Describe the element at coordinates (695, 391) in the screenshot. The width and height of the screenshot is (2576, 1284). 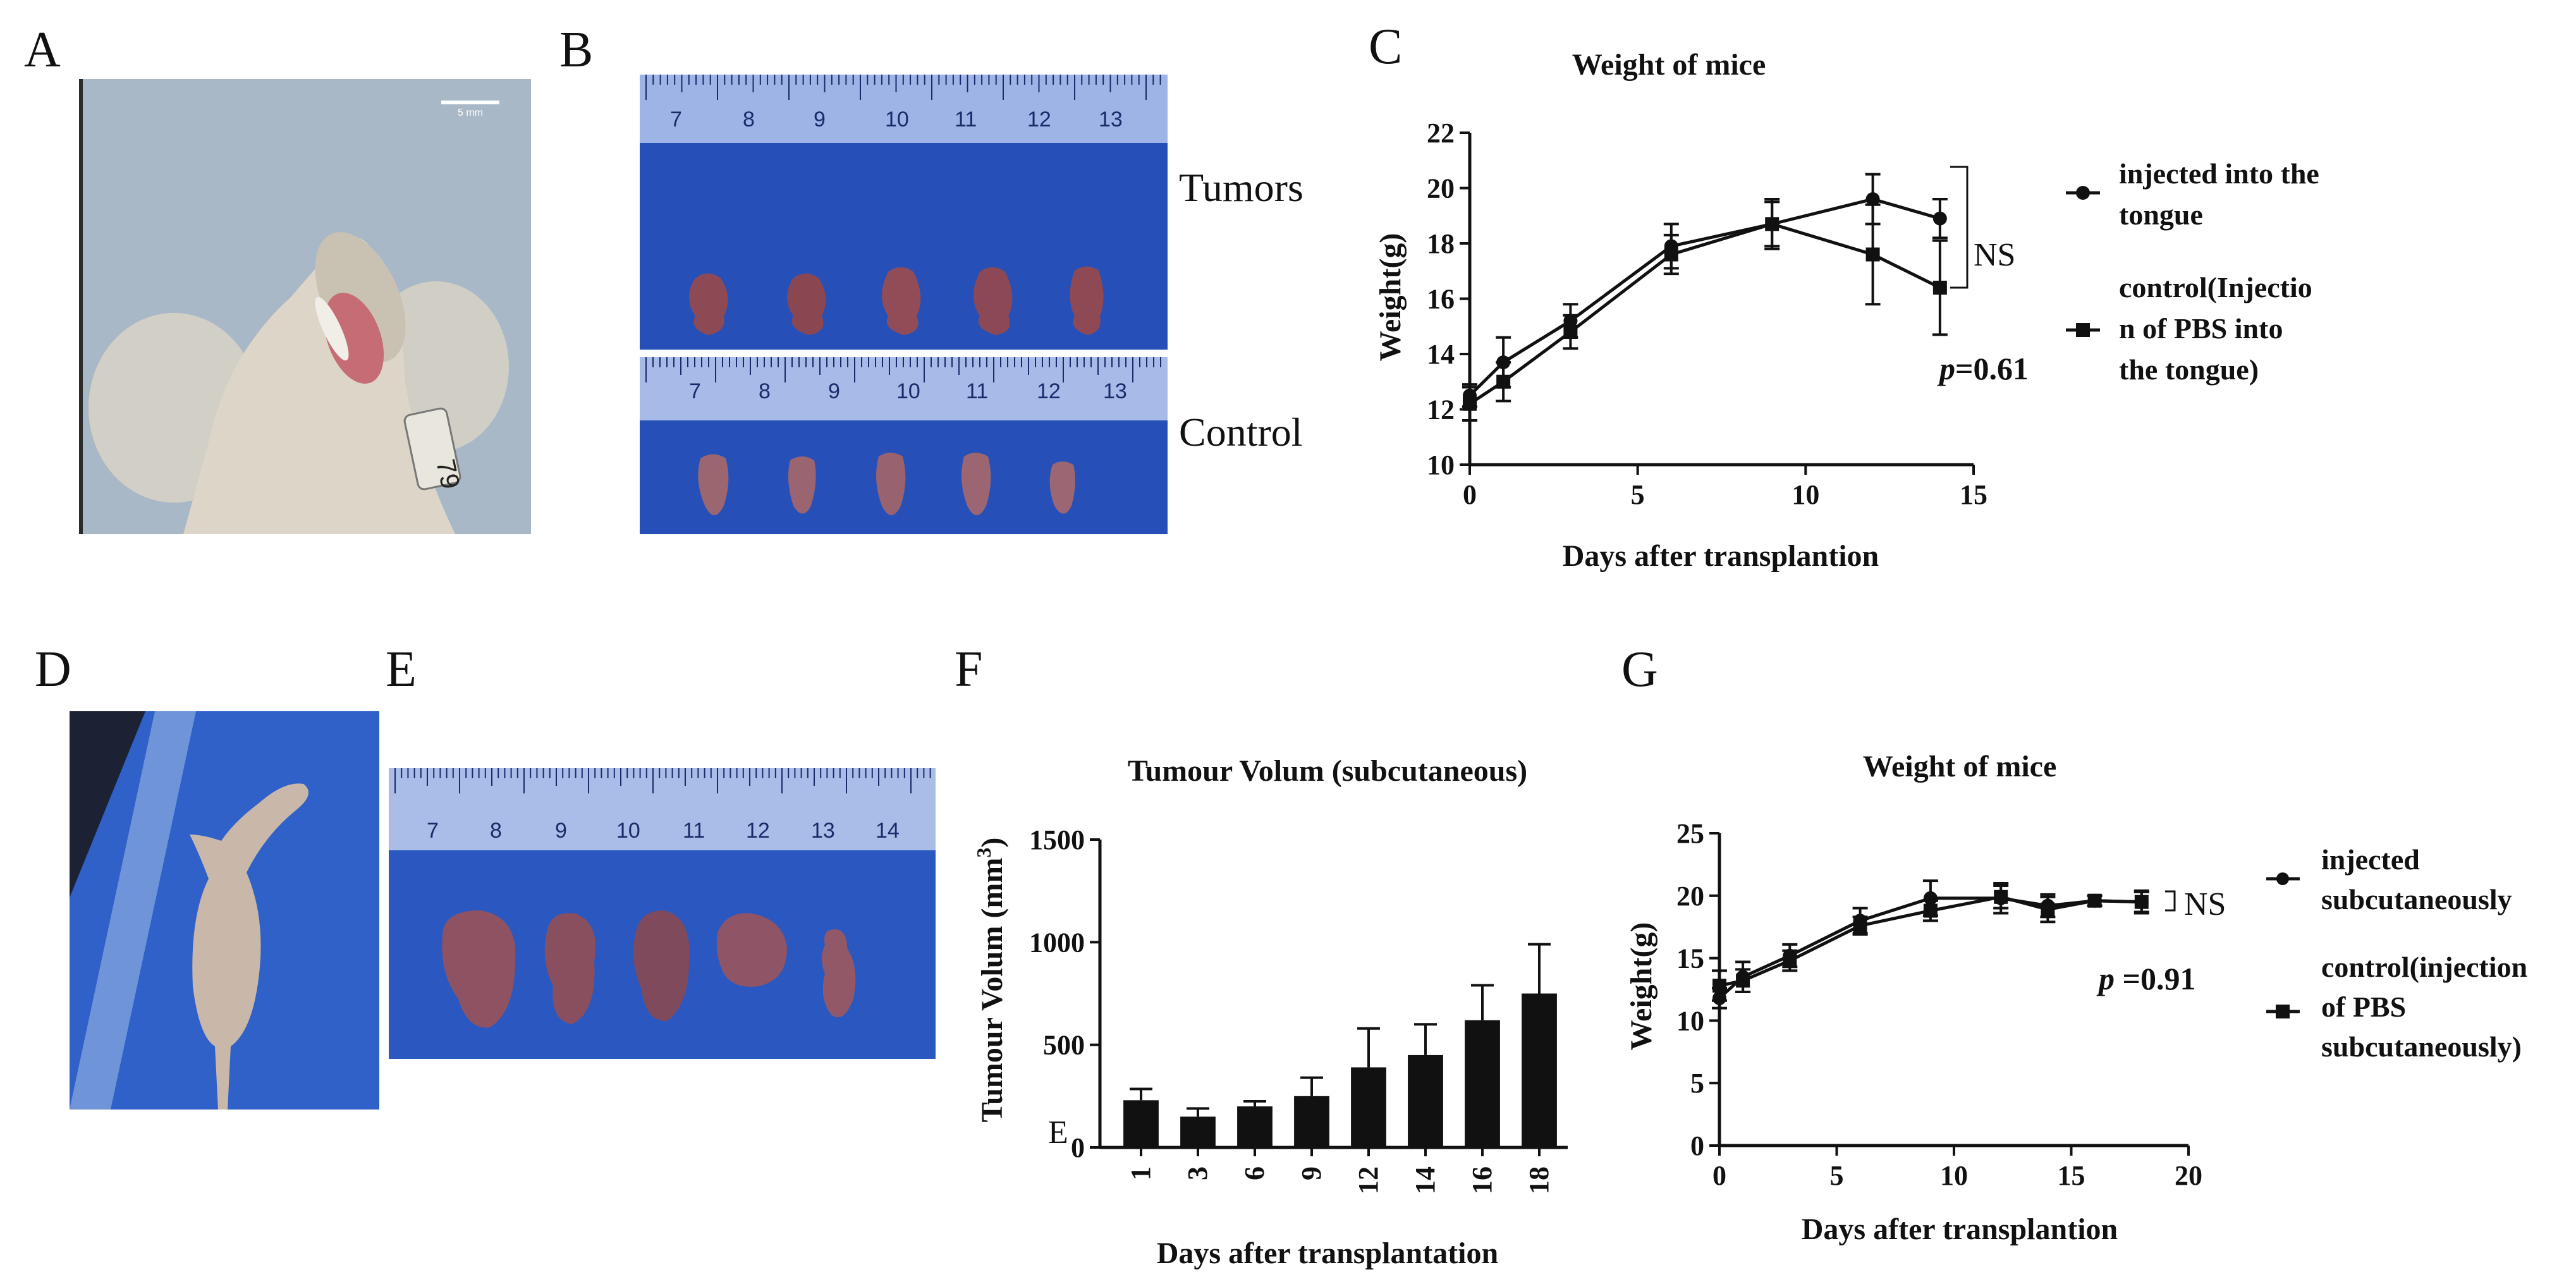
I see `ruler-bottom-num-1: 7` at that location.